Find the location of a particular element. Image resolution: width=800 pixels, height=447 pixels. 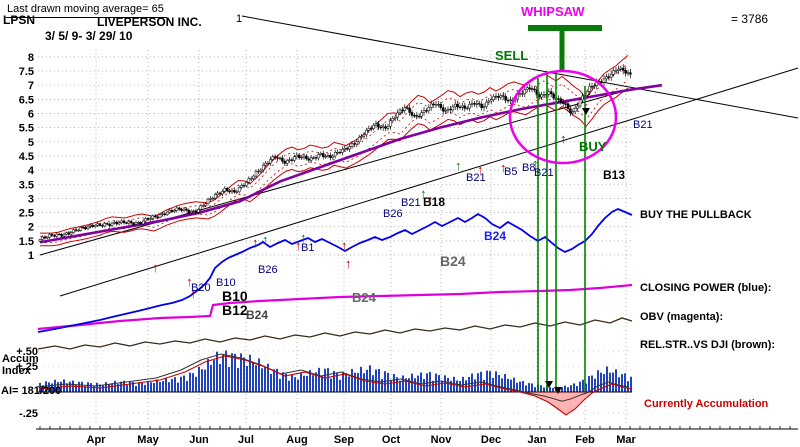

obv-label: OBV (magenta): is located at coordinates (682, 317).